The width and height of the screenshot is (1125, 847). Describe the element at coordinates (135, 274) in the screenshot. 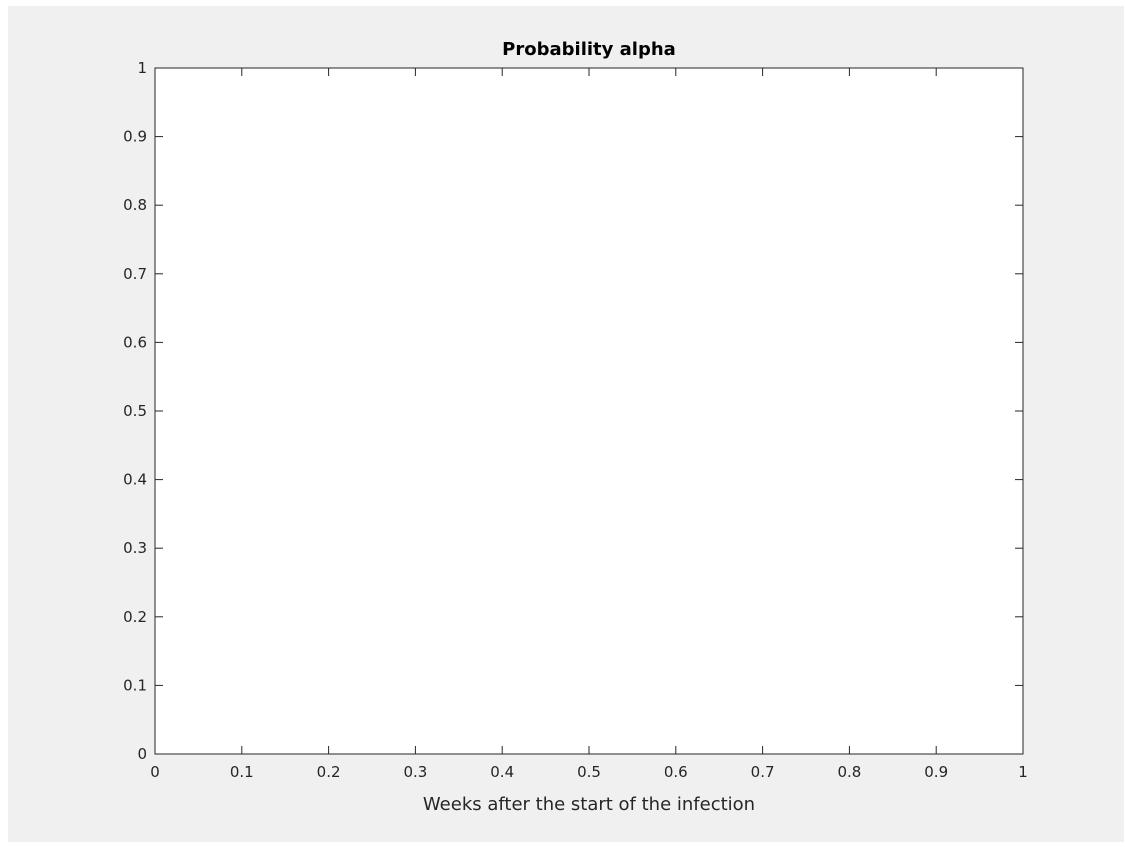

I see `y-tick-label: 0.7` at that location.